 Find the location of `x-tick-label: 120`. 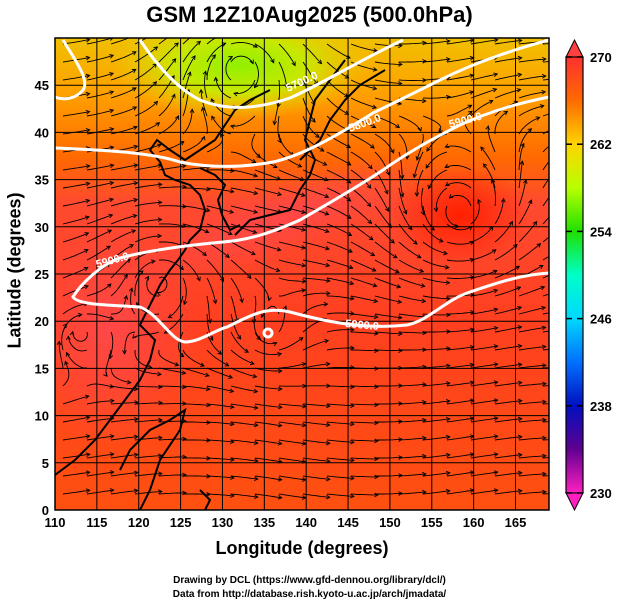

x-tick-label: 120 is located at coordinates (139, 522).